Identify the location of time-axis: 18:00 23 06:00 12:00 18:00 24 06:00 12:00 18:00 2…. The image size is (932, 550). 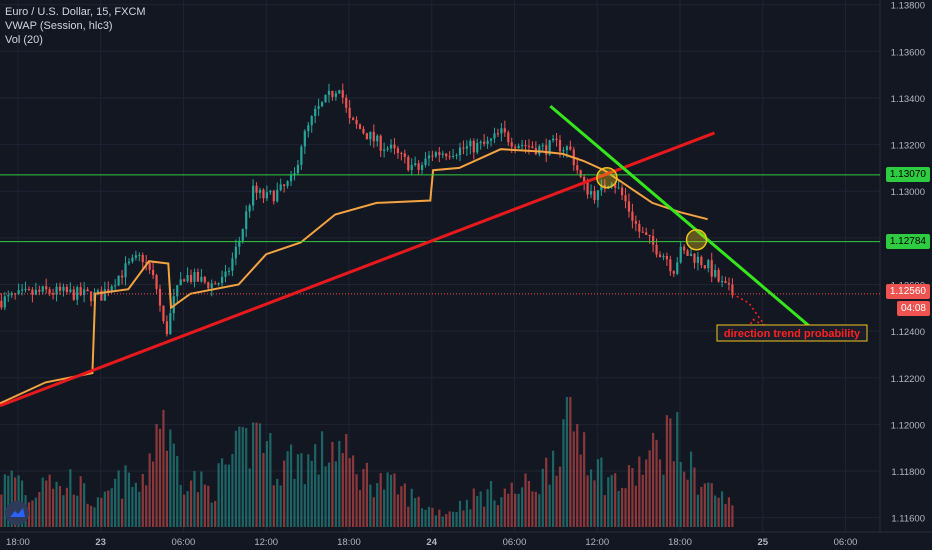
(431, 542).